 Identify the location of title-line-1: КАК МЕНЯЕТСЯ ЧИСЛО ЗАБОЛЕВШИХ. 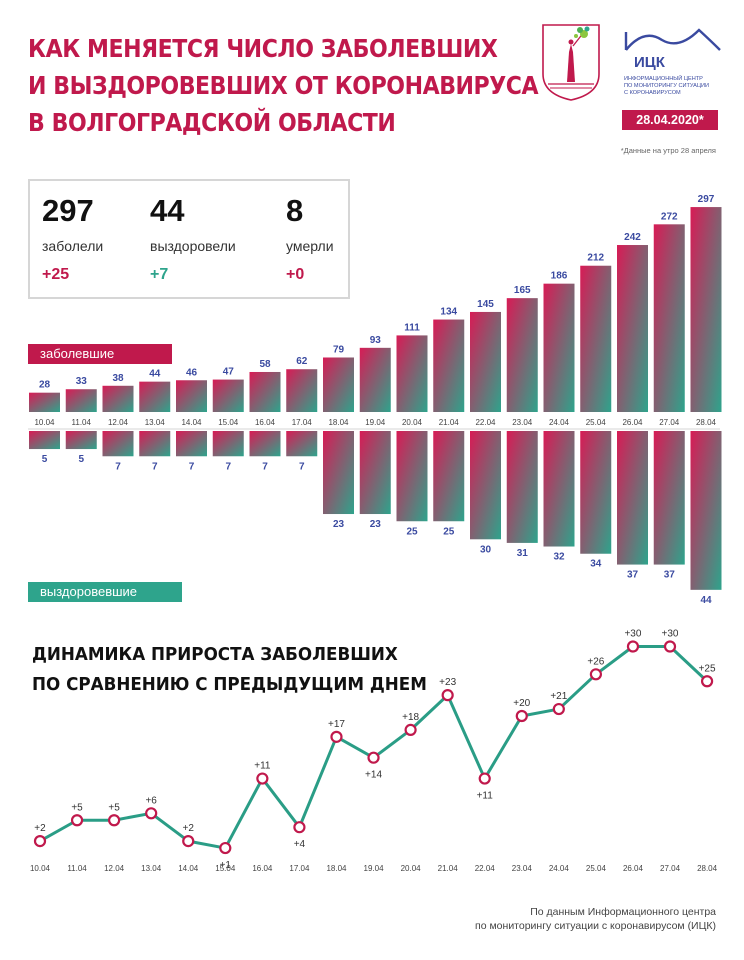
(263, 48).